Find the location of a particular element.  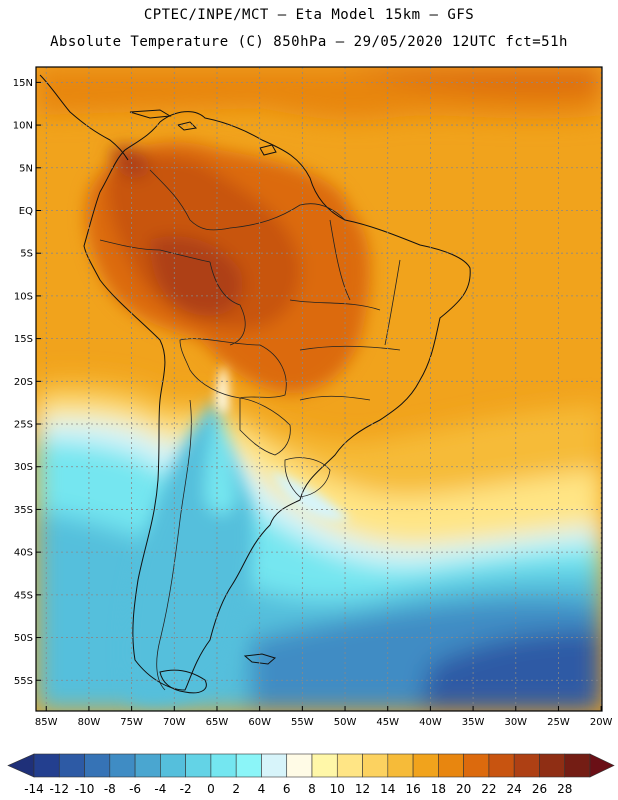

central-america is located at coordinates (84, 117).